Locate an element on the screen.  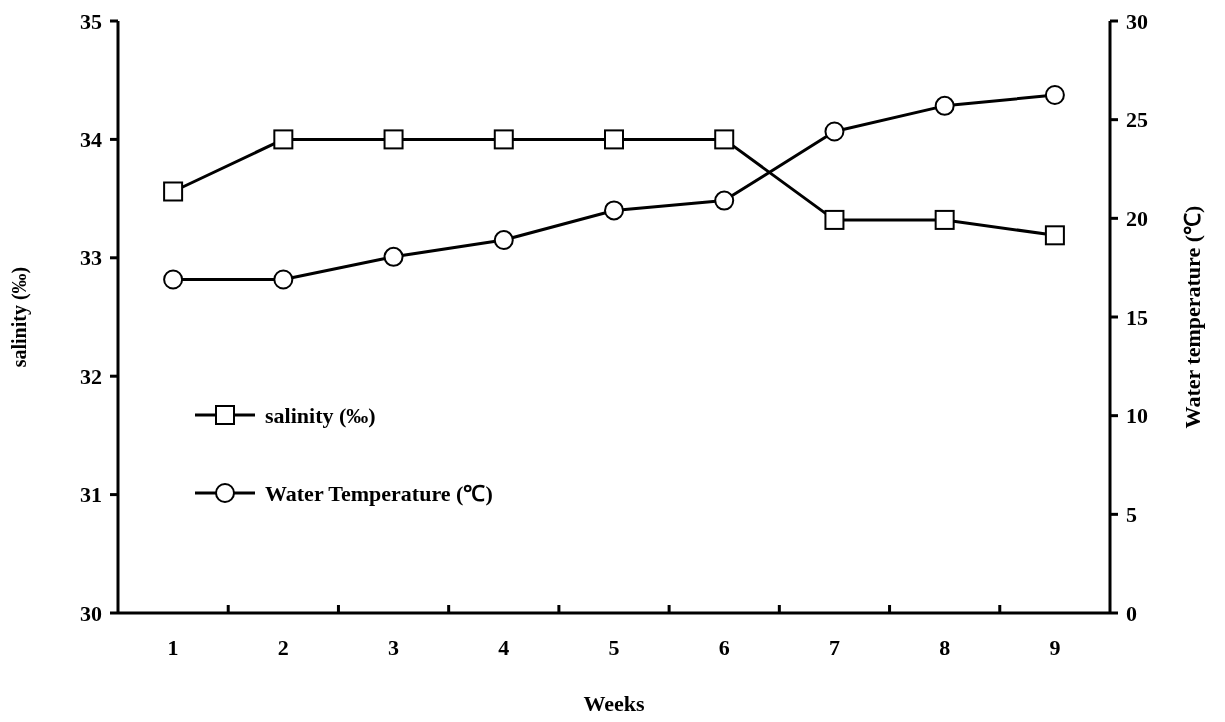
x-tick-label: 2 is located at coordinates (283, 647).